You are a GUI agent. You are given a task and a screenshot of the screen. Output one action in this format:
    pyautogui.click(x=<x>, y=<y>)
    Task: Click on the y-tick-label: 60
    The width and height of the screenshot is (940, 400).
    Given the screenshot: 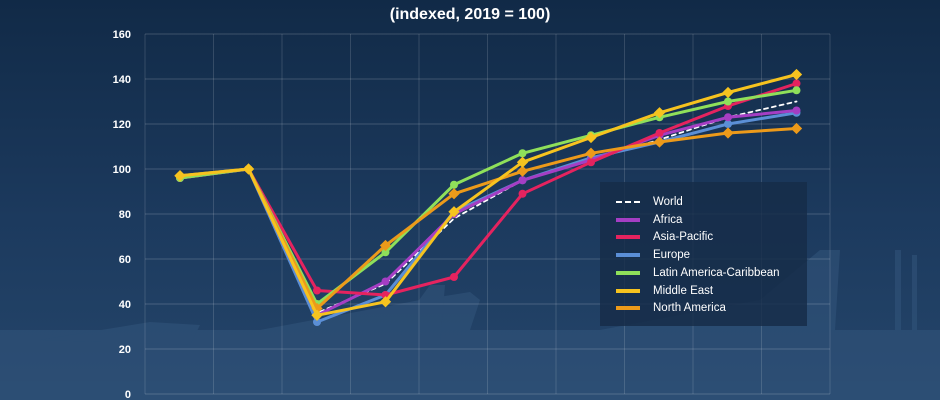 What is the action you would take?
    pyautogui.click(x=125, y=260)
    